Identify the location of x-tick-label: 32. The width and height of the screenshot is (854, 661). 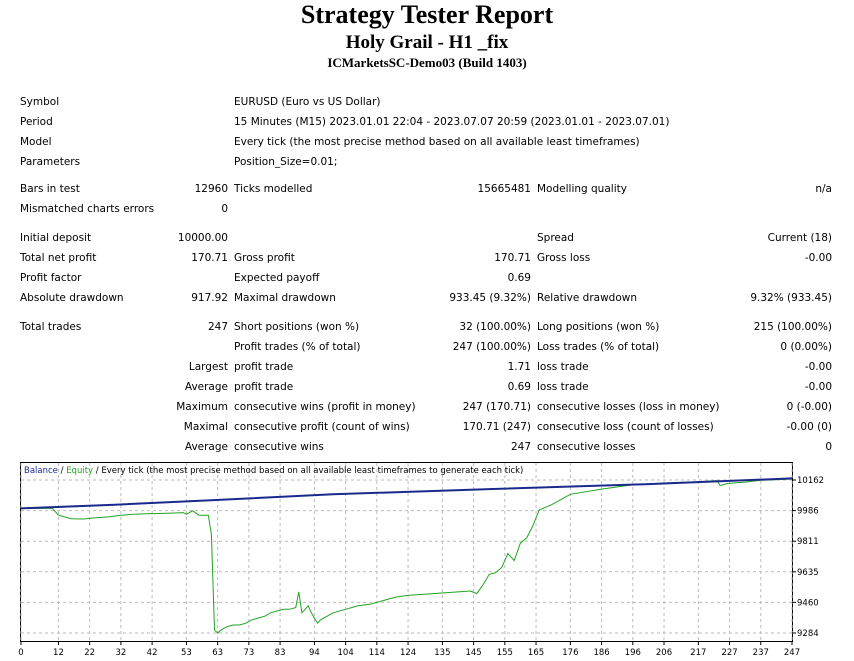
(120, 653).